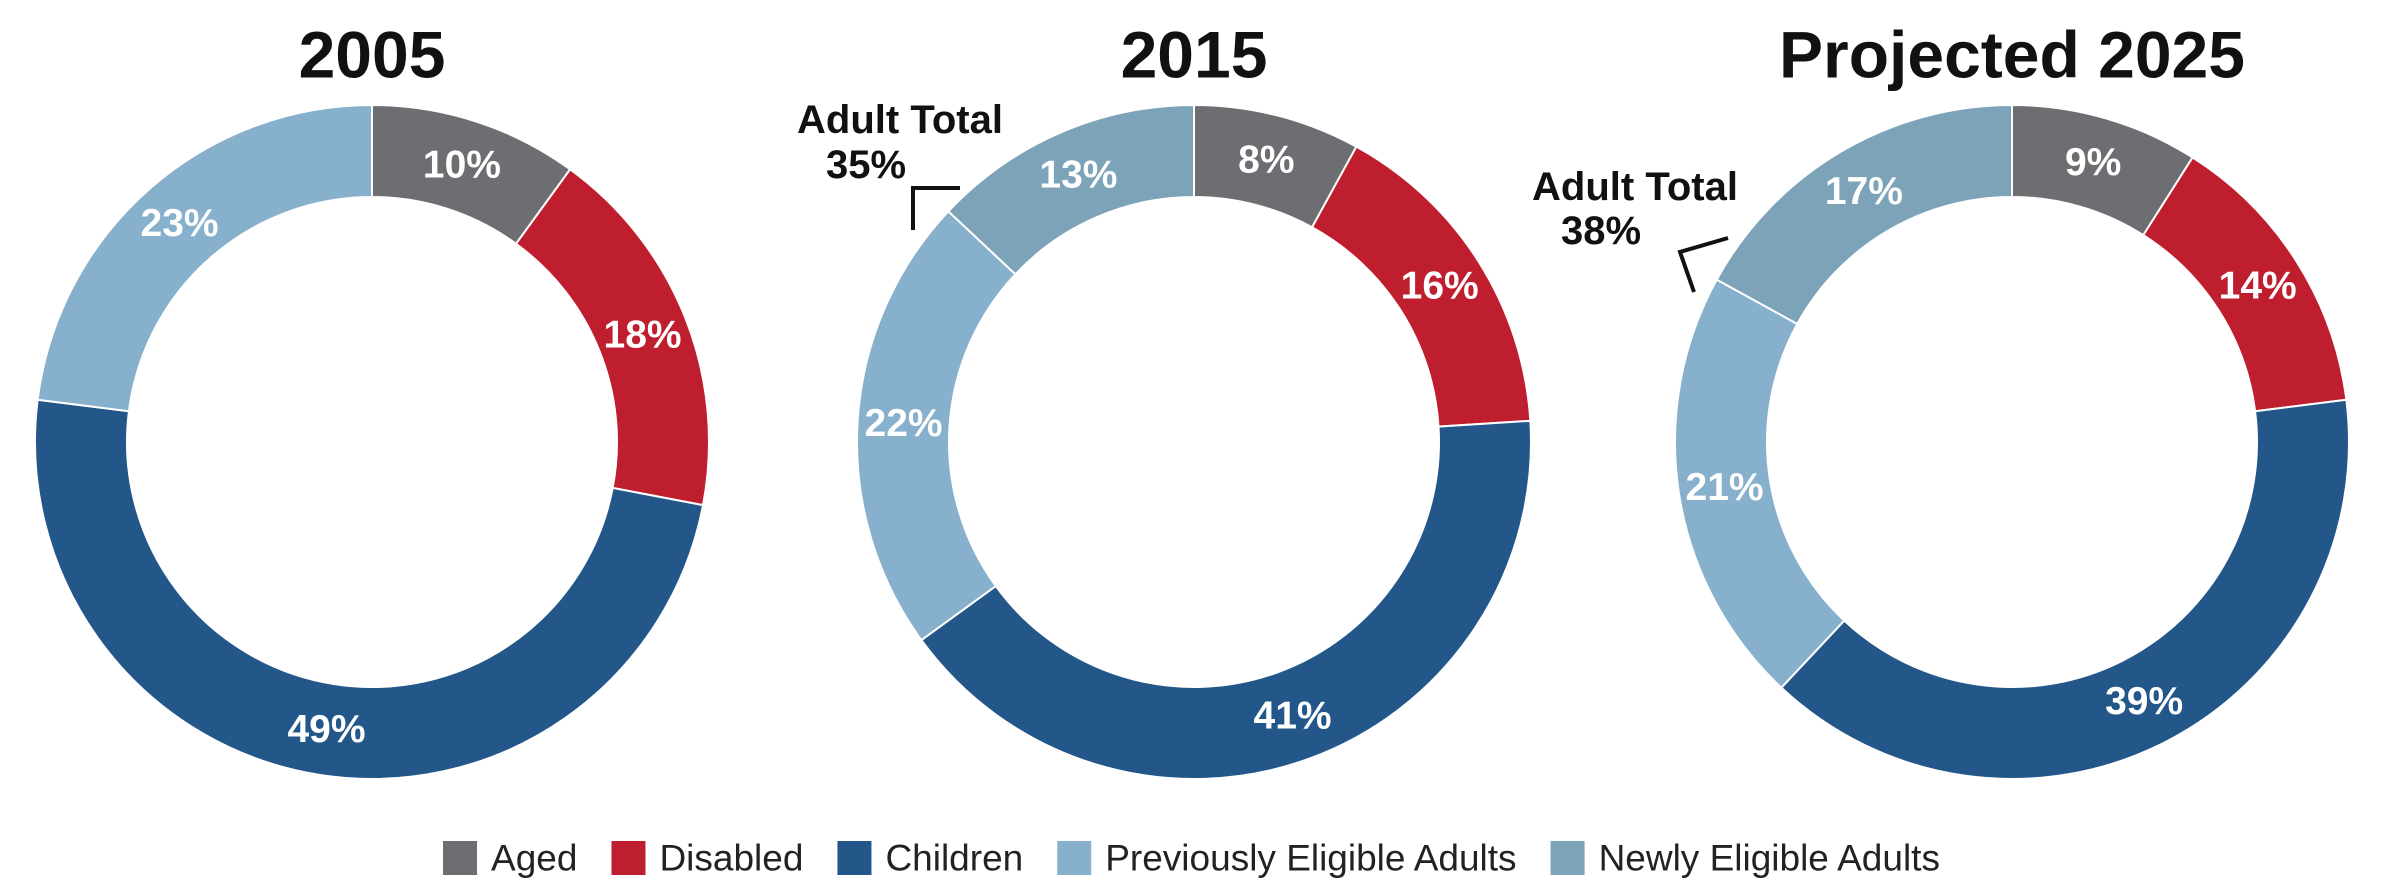 Image resolution: width=2383 pixels, height=881 pixels. Describe the element at coordinates (1310, 858) in the screenshot. I see `legend-label: Previously Eligible Adults` at that location.